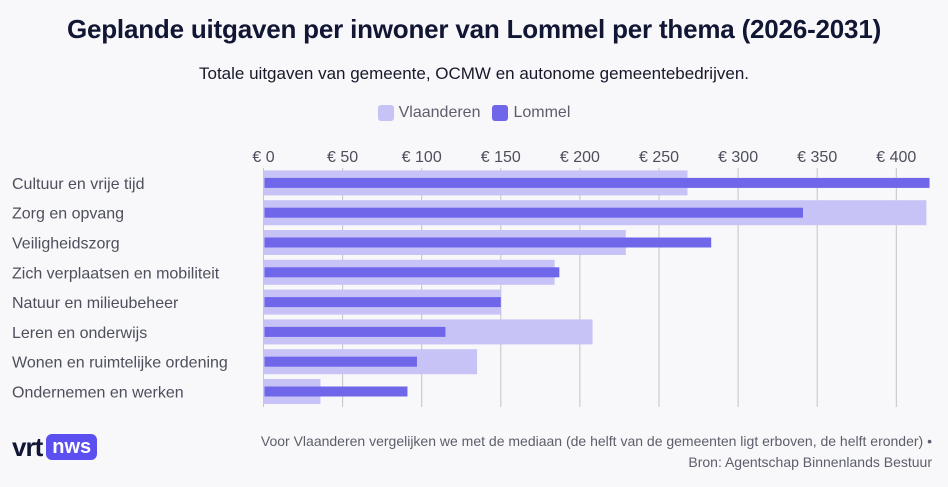 The height and width of the screenshot is (487, 948). I want to click on tick-label: € 300, so click(738, 157).